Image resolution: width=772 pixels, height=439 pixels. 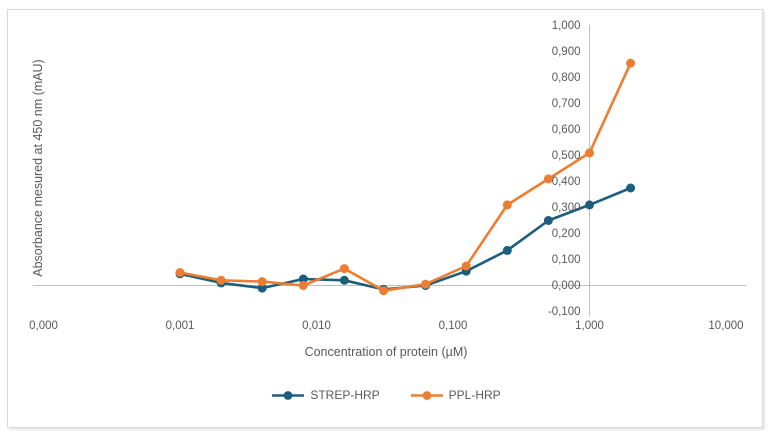 I want to click on legend-label-ppl-hrp: PPL-HRP, so click(x=474, y=395).